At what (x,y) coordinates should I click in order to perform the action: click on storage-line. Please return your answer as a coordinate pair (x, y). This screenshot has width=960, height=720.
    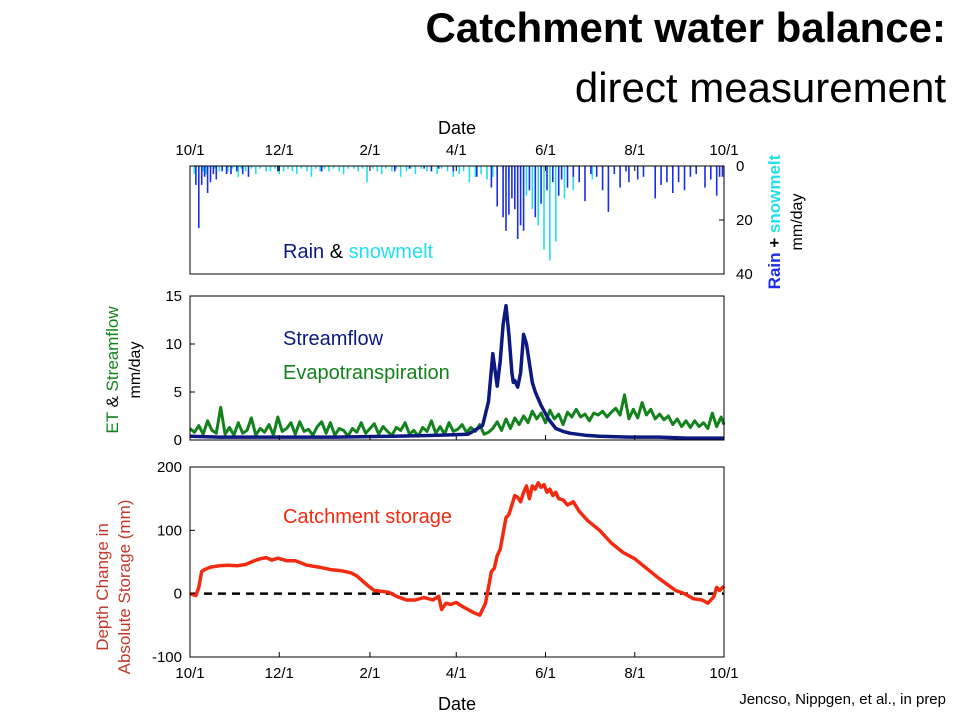
    Looking at the image, I should click on (457, 549).